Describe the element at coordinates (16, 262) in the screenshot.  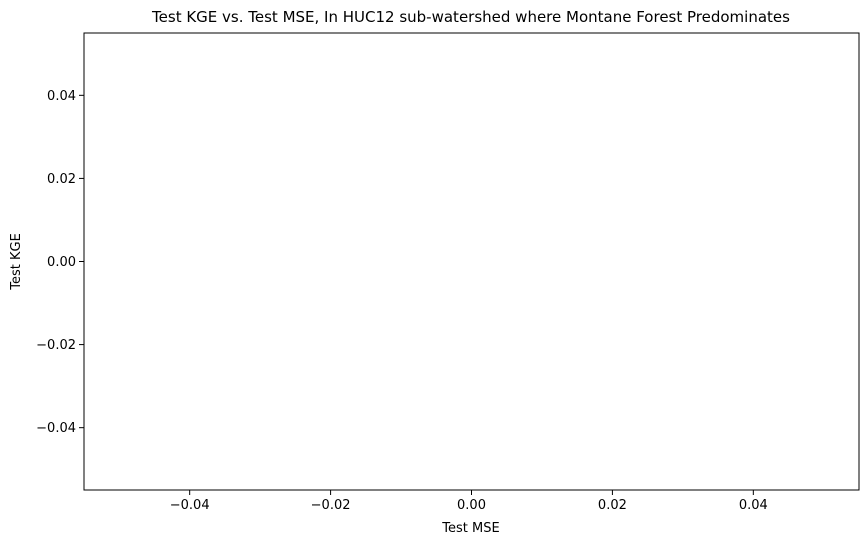
I see `y-axis-label: Test KGE` at that location.